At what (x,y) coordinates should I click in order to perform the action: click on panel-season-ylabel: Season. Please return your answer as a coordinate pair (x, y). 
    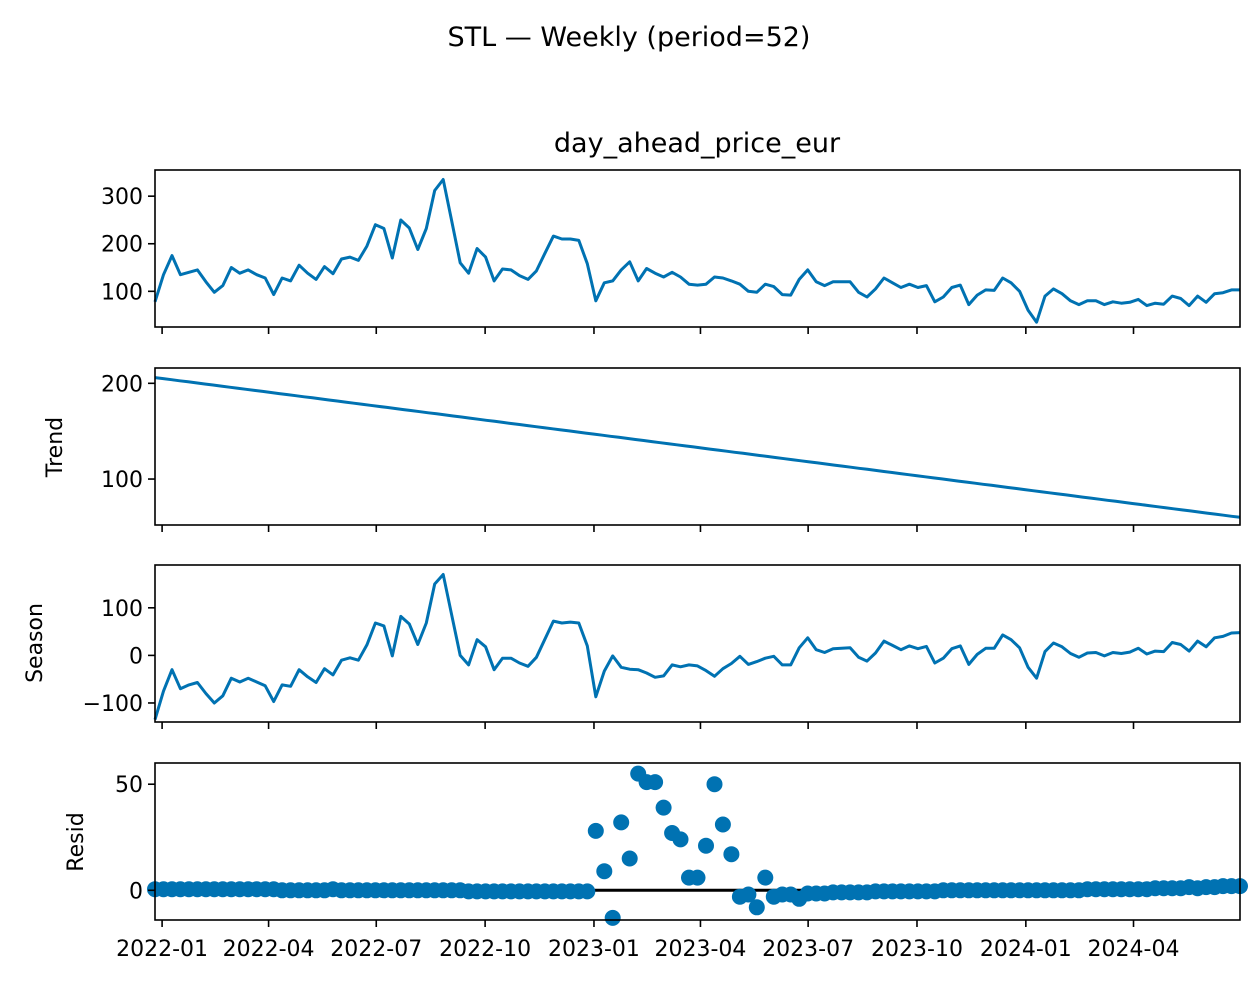
    Looking at the image, I should click on (35, 643).